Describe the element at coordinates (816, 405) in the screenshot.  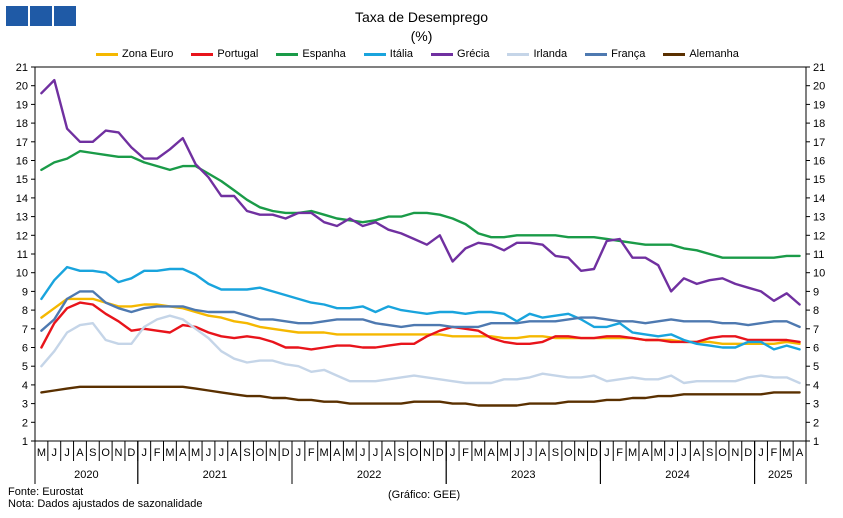
I see `y-tick-label-right: 3` at that location.